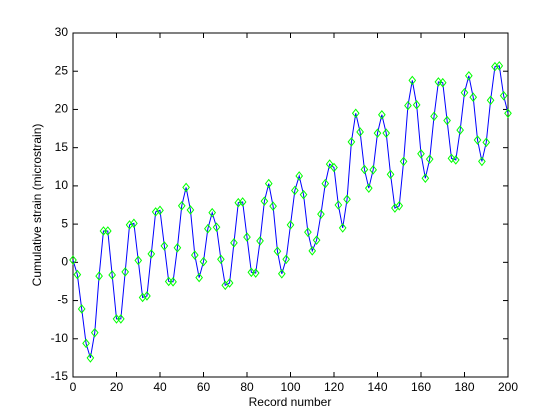 The width and height of the screenshot is (560, 420). What do you see at coordinates (204, 387) in the screenshot?
I see `x-tick-label: 60` at bounding box center [204, 387].